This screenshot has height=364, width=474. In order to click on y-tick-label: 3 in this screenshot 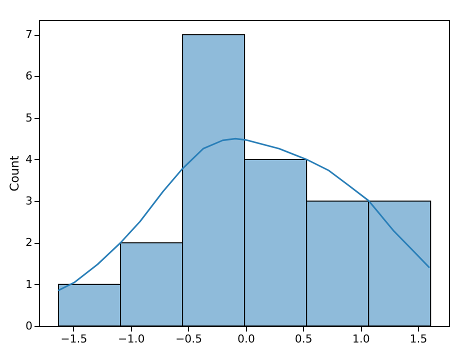, I will do `click(29, 201)`.